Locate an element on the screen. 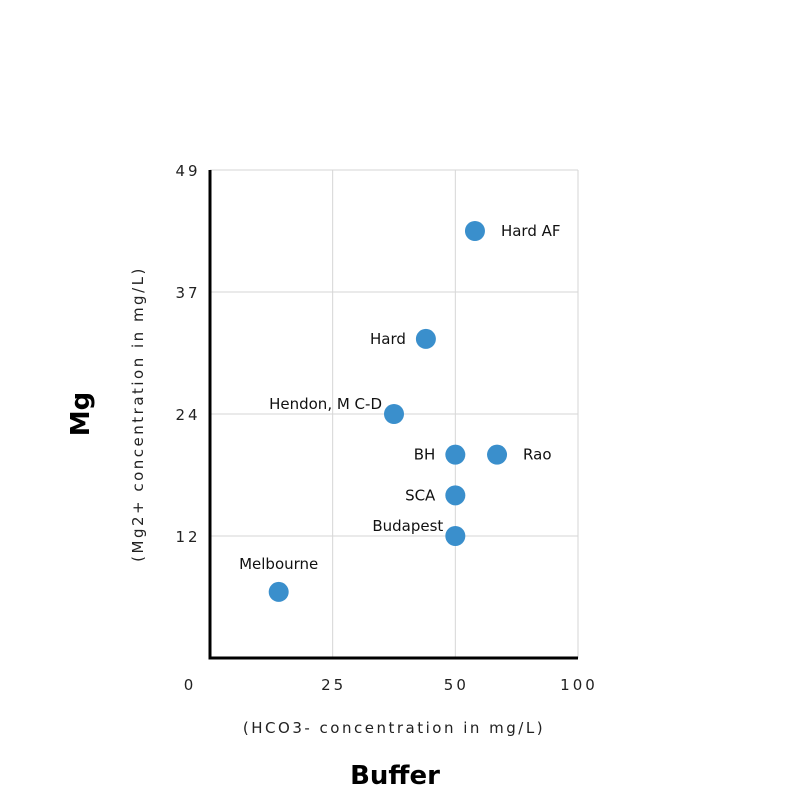 The image size is (800, 798). point-label: SCA is located at coordinates (420, 495).